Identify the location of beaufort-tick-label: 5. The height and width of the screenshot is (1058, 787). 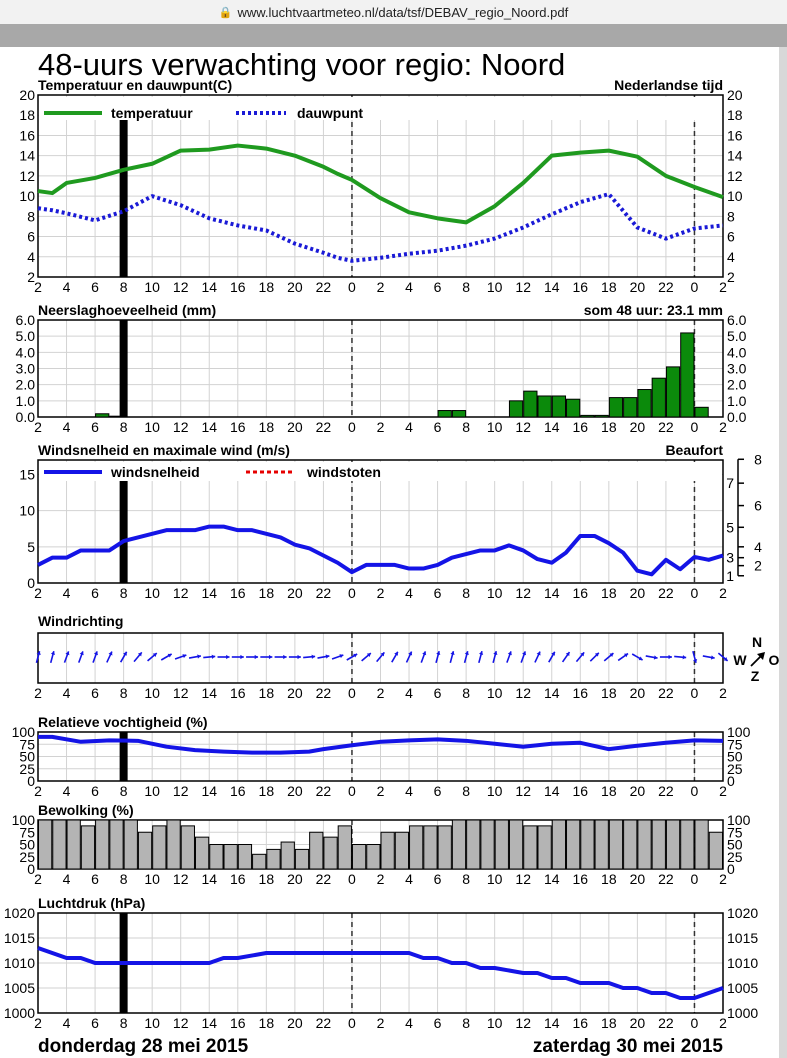
(730, 527).